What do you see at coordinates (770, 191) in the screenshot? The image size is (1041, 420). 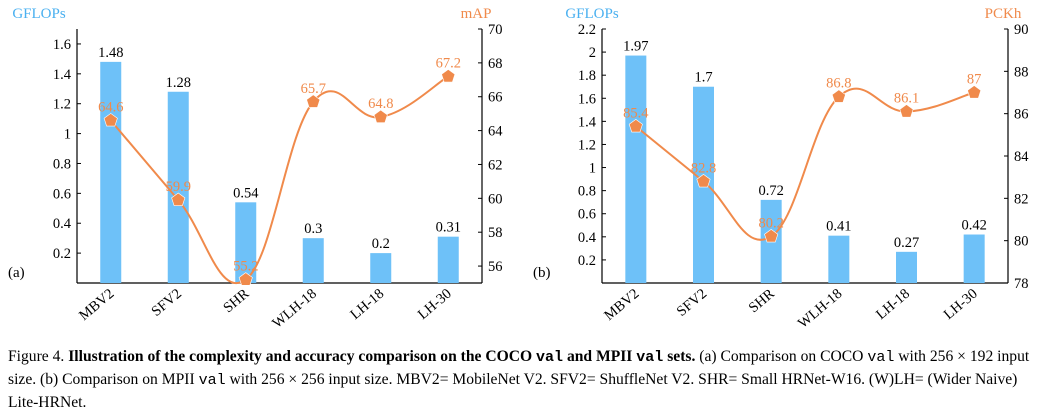 I see `bar-value-label: 0.72` at bounding box center [770, 191].